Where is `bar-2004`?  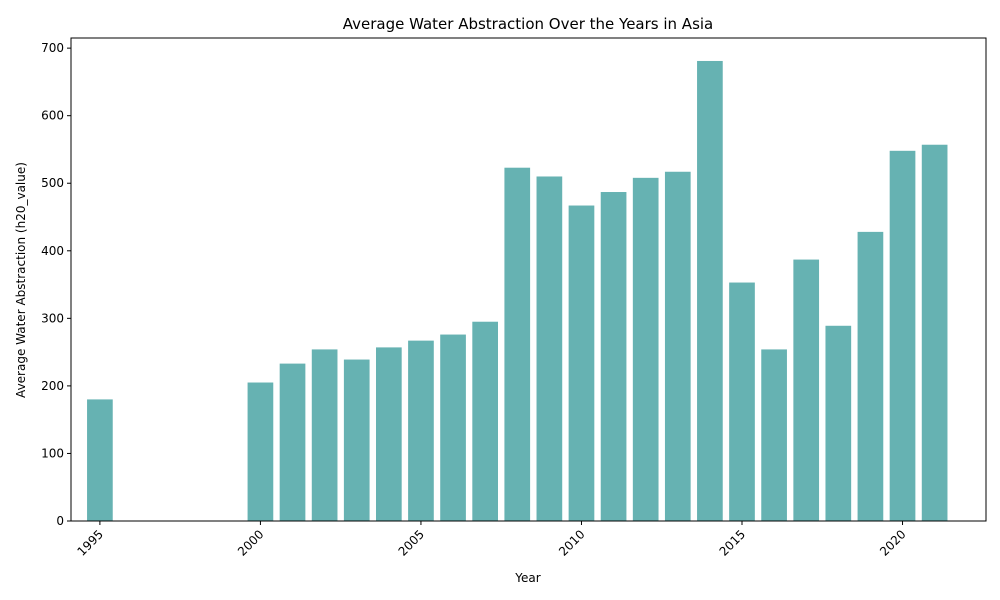
bar-2004 is located at coordinates (389, 434).